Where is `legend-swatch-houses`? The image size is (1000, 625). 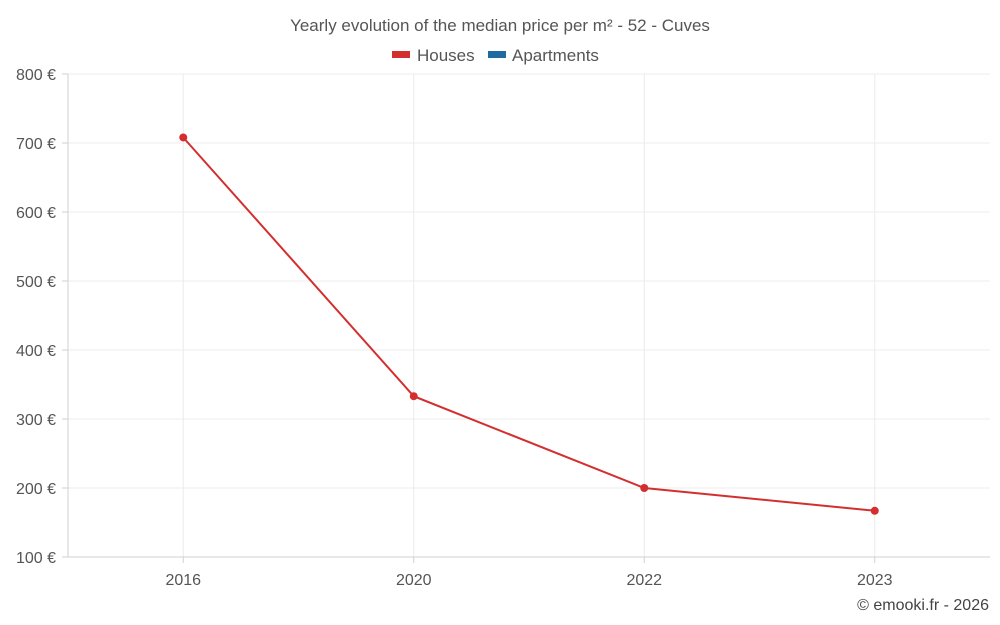
legend-swatch-houses is located at coordinates (401, 54).